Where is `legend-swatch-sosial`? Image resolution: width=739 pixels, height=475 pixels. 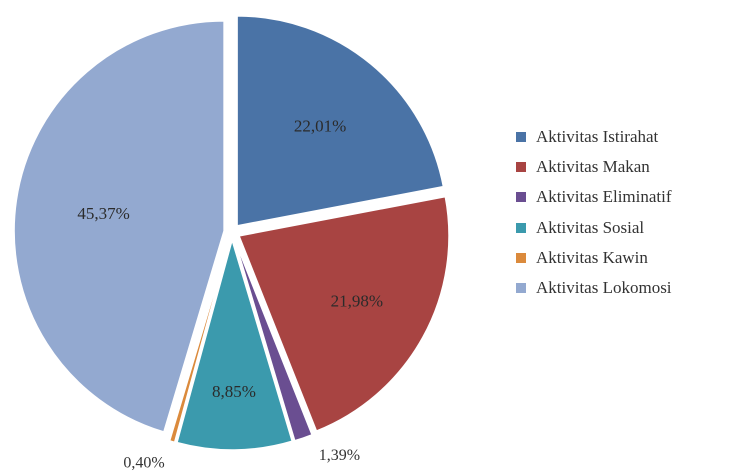
legend-swatch-sosial is located at coordinates (521, 227).